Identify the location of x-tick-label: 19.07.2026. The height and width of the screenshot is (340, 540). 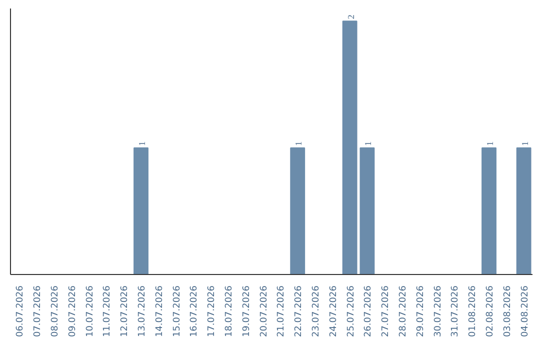
(247, 311).